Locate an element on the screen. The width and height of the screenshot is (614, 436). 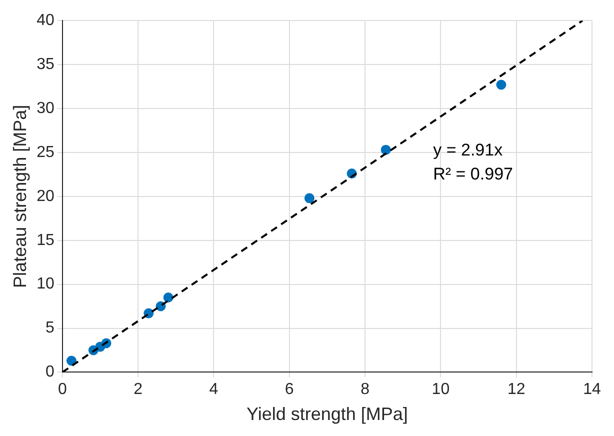
y-tick-label: 30 is located at coordinates (45, 108).